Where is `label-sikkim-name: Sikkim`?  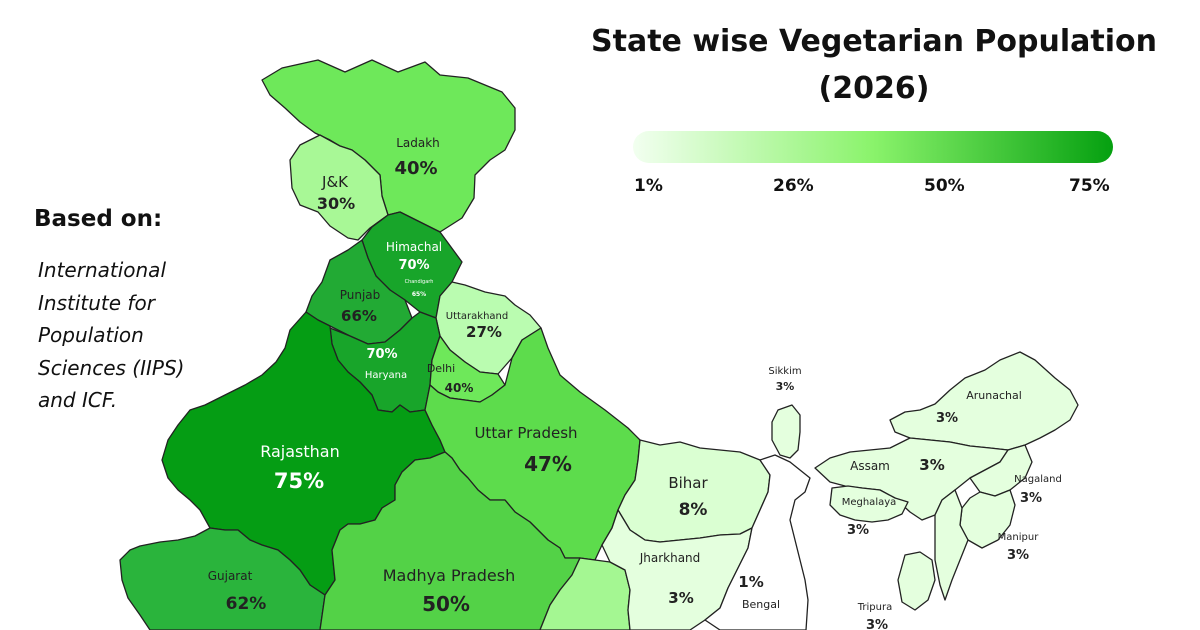 label-sikkim-name: Sikkim is located at coordinates (784, 371).